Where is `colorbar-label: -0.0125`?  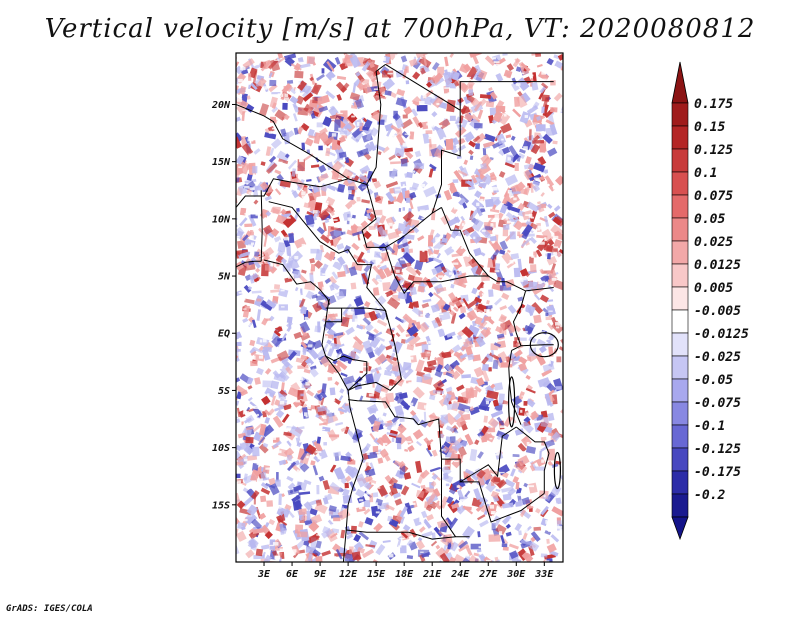
colorbar-label: -0.0125 is located at coordinates (721, 334).